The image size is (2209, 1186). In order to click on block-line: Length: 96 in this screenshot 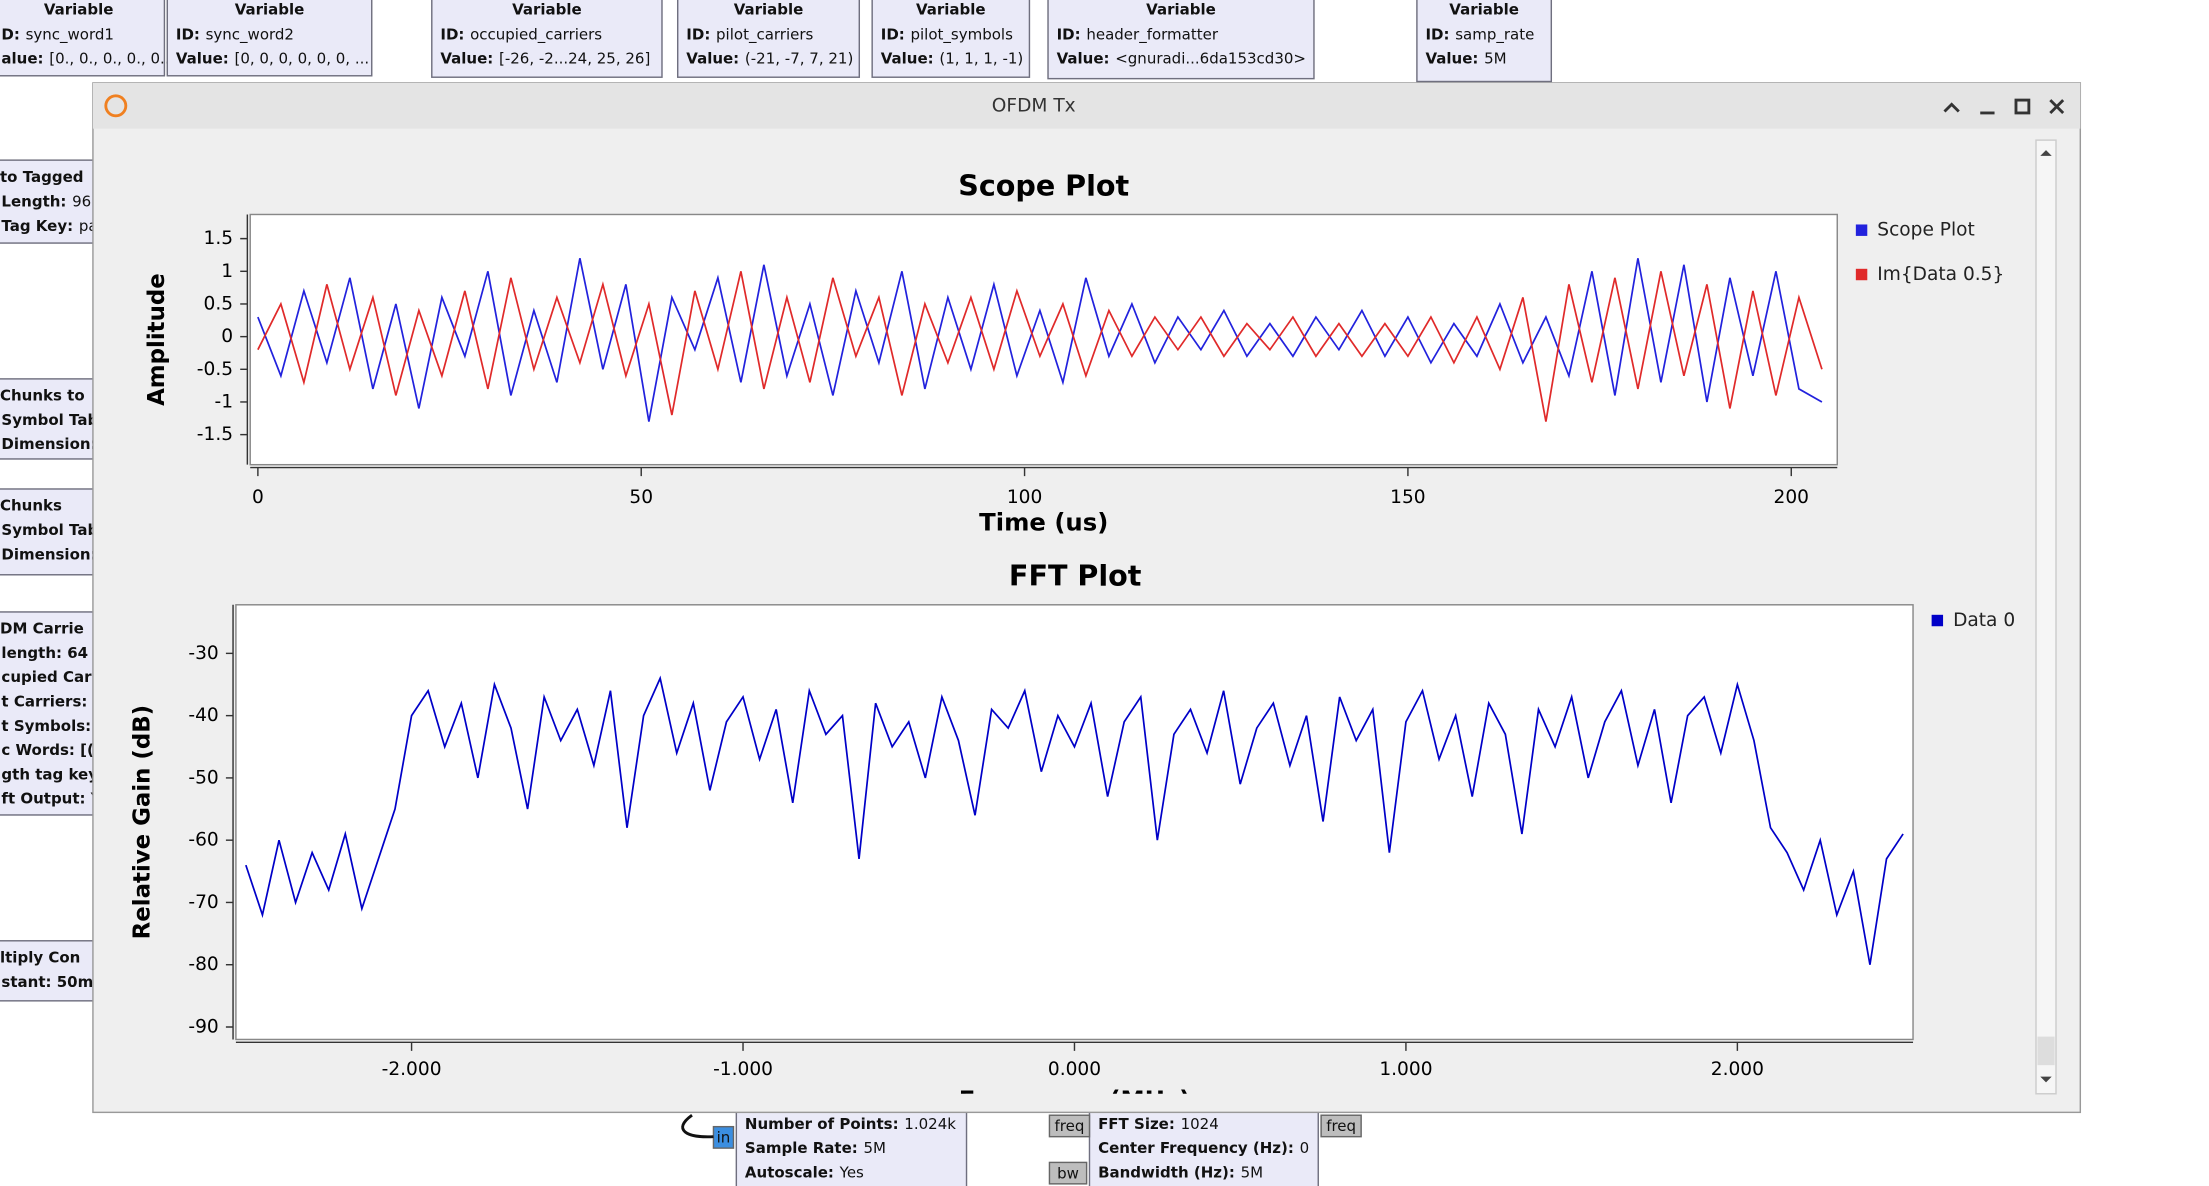, I will do `click(46, 201)`.